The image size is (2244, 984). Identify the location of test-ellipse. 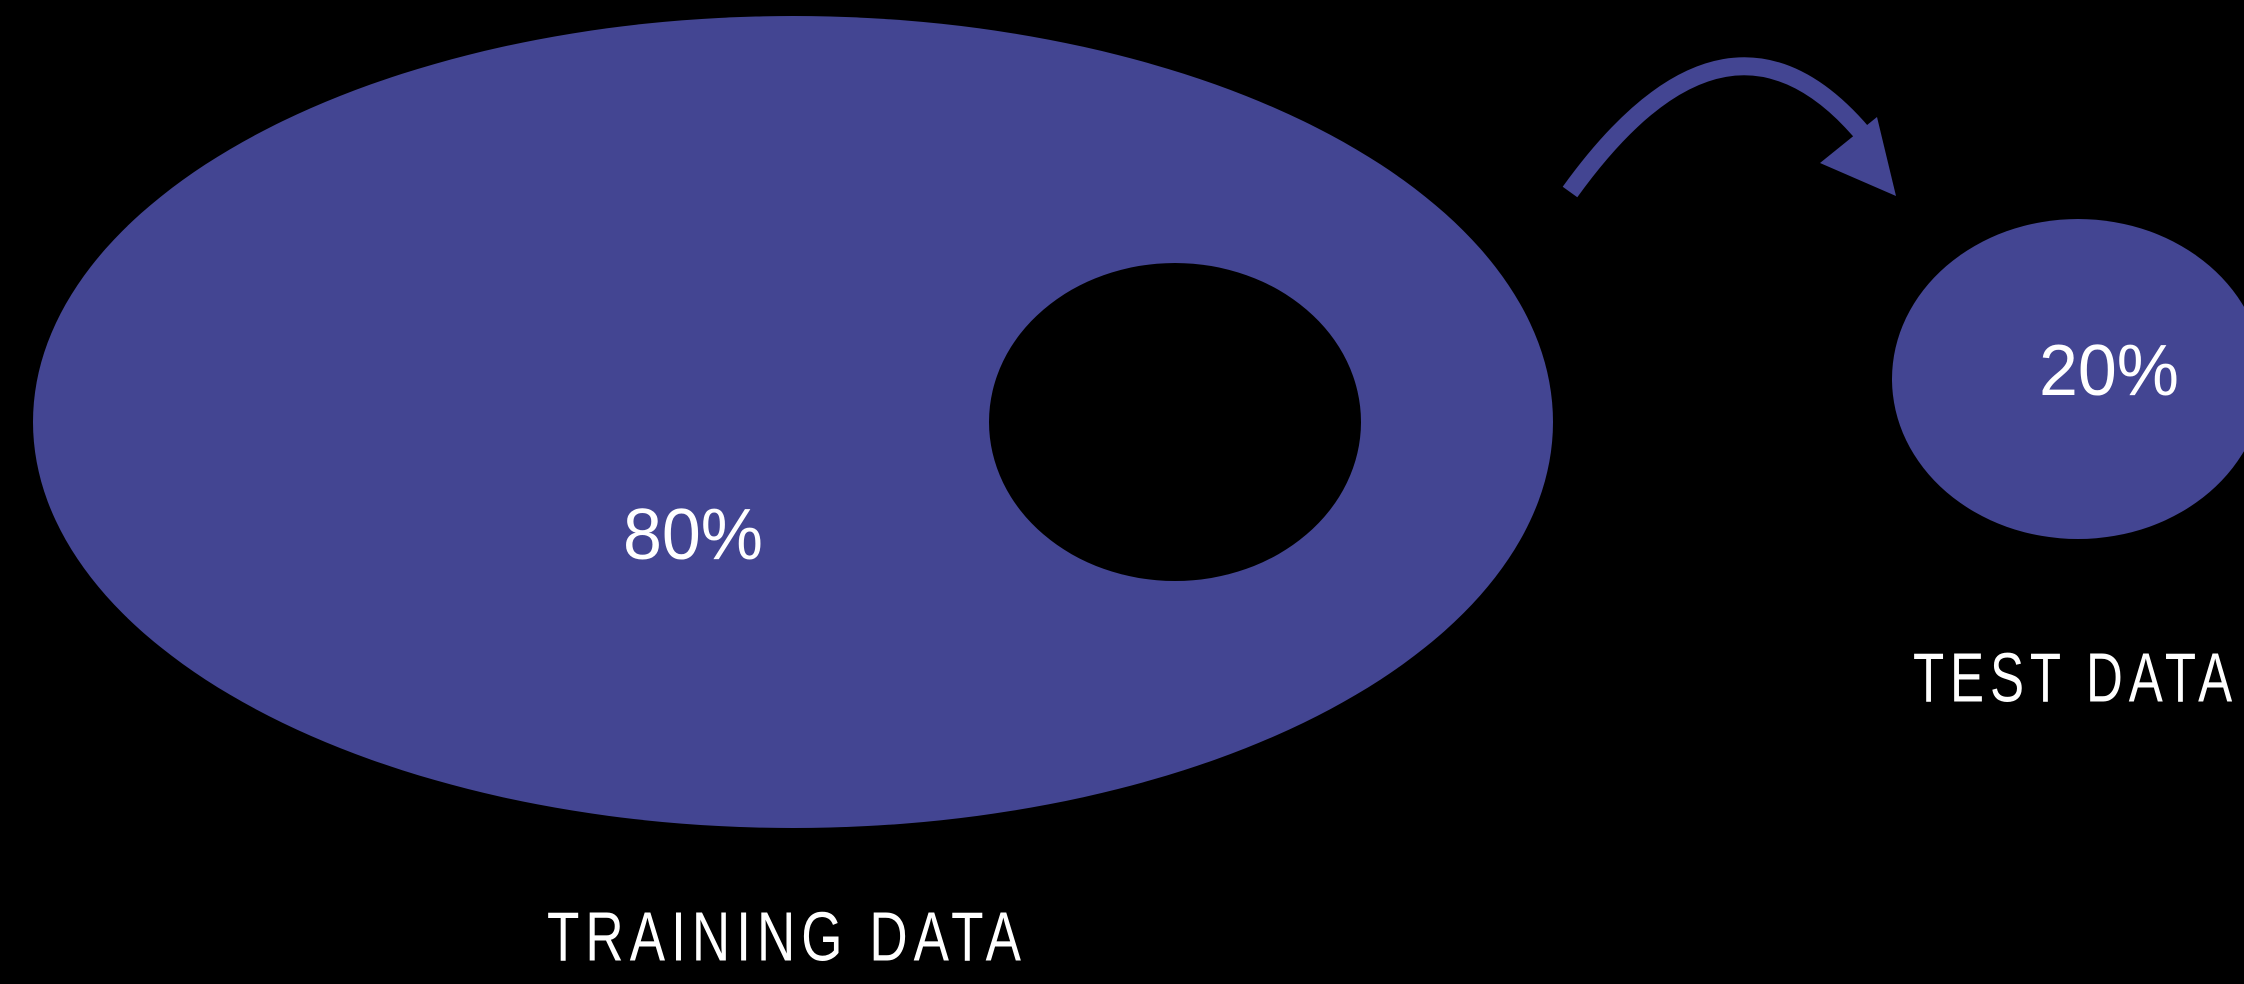
(2068, 379).